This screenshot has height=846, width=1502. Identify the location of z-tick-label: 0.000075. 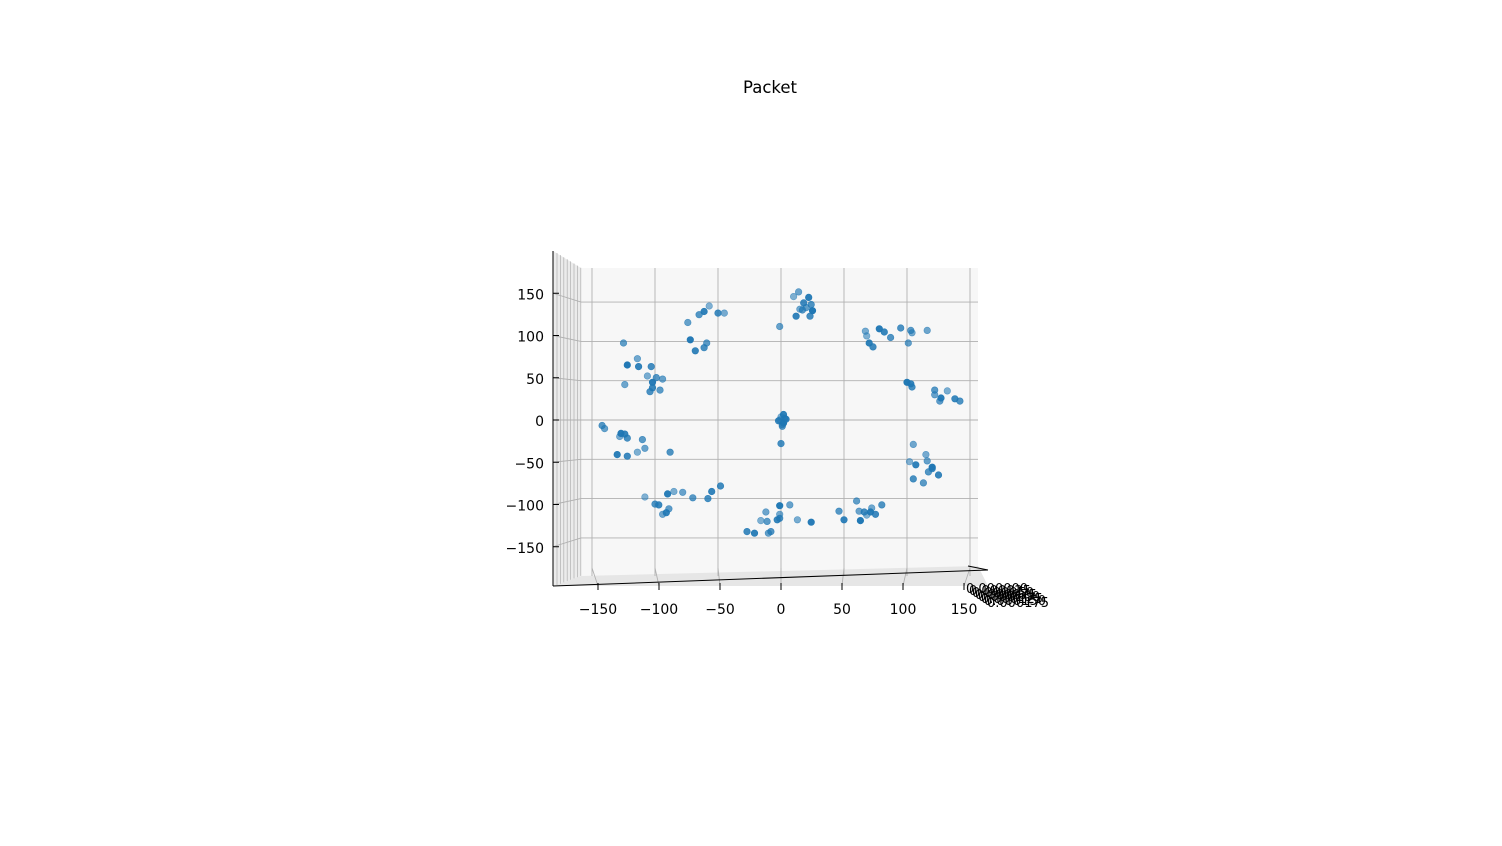
(1006, 595).